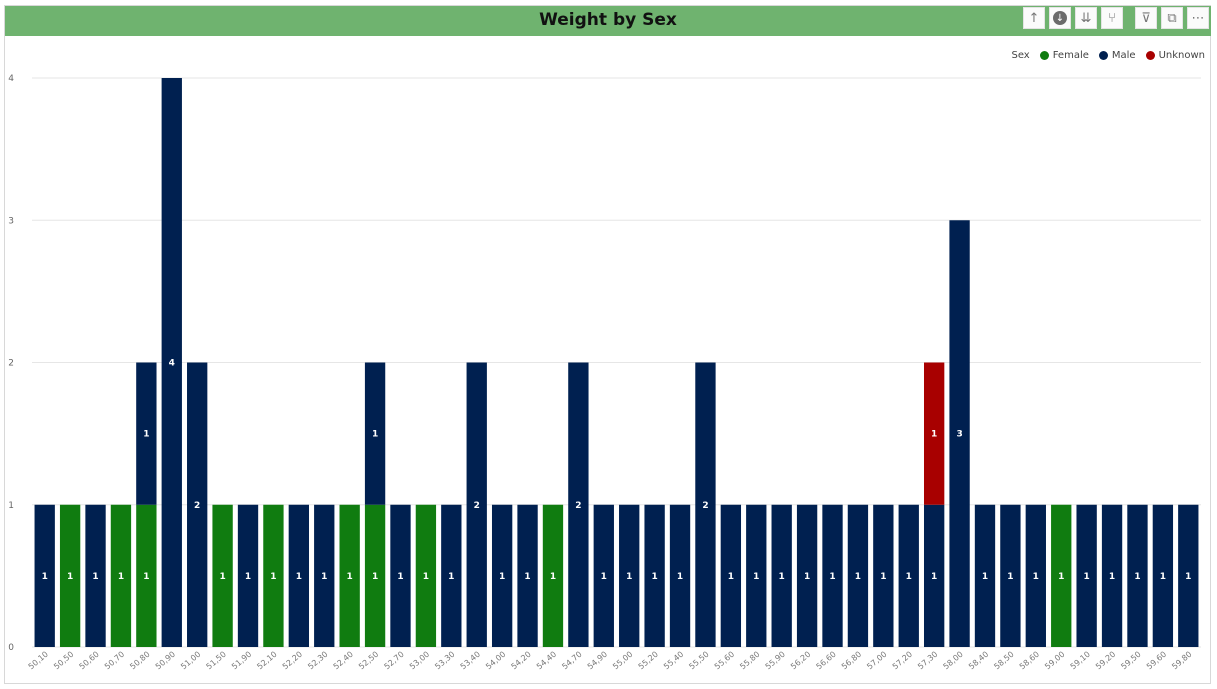 The width and height of the screenshot is (1217, 689). I want to click on legend-item-unknown: Unknown, so click(1181, 55).